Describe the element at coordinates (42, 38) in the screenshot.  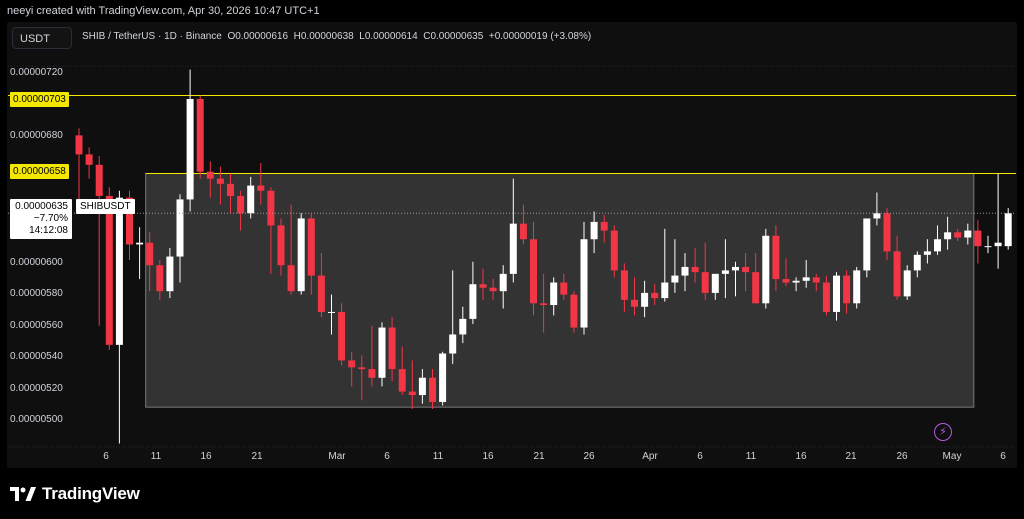
I see `currency-button: USDT` at that location.